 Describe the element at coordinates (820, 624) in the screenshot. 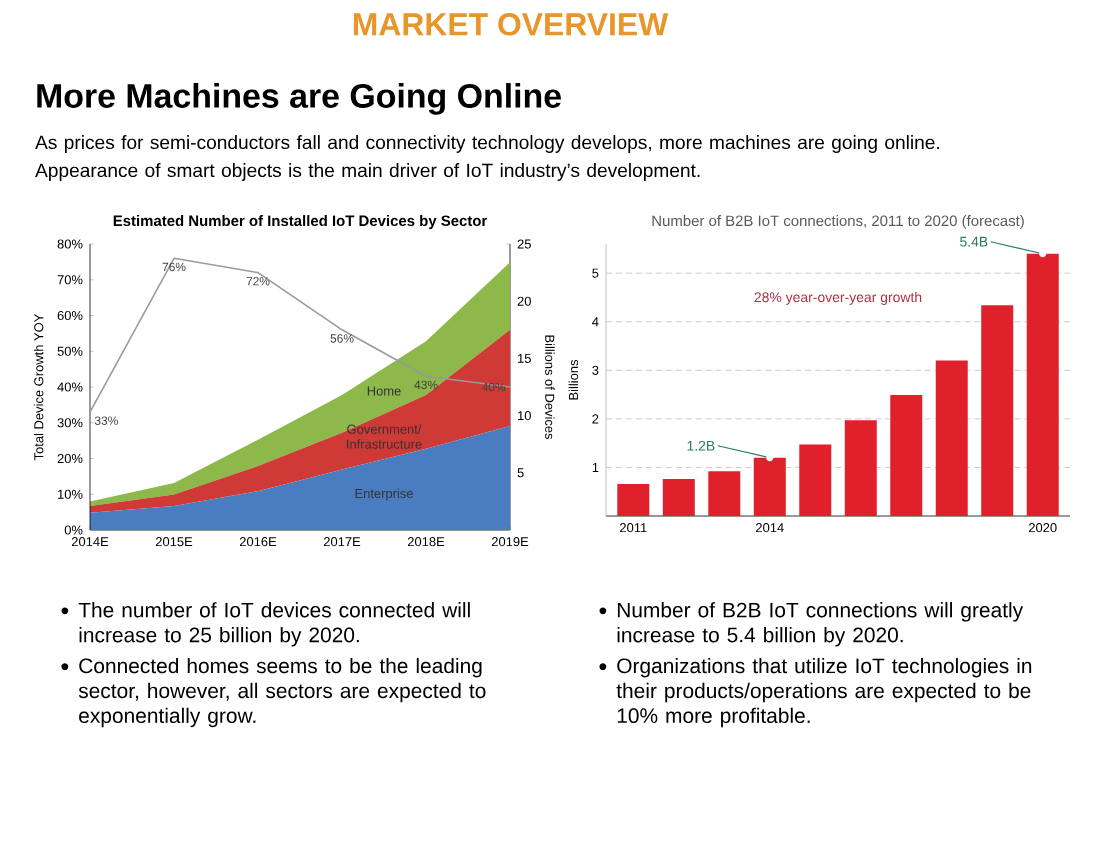

I see `text: Number of B2B IoT connections will greatly increase to 5.4 billion by 2020.` at that location.